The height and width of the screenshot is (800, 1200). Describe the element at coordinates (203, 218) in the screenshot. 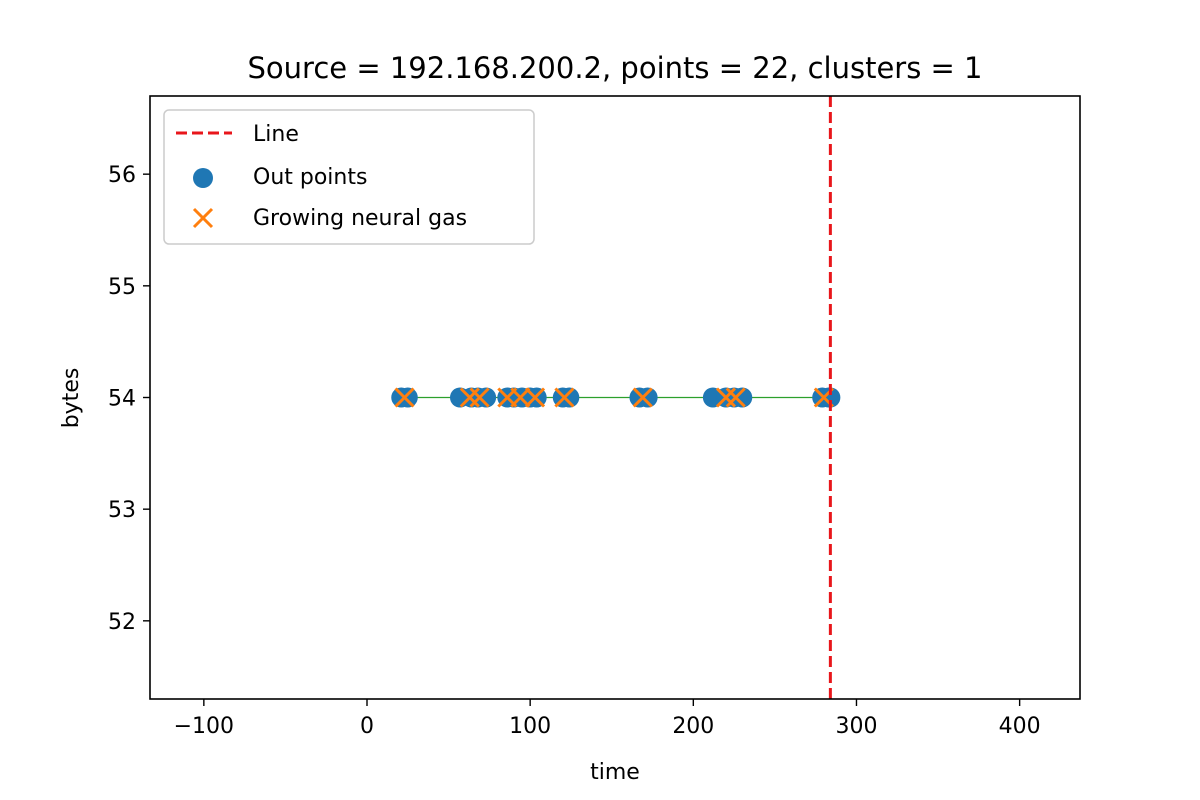

I see `legend-gng-swatch` at that location.